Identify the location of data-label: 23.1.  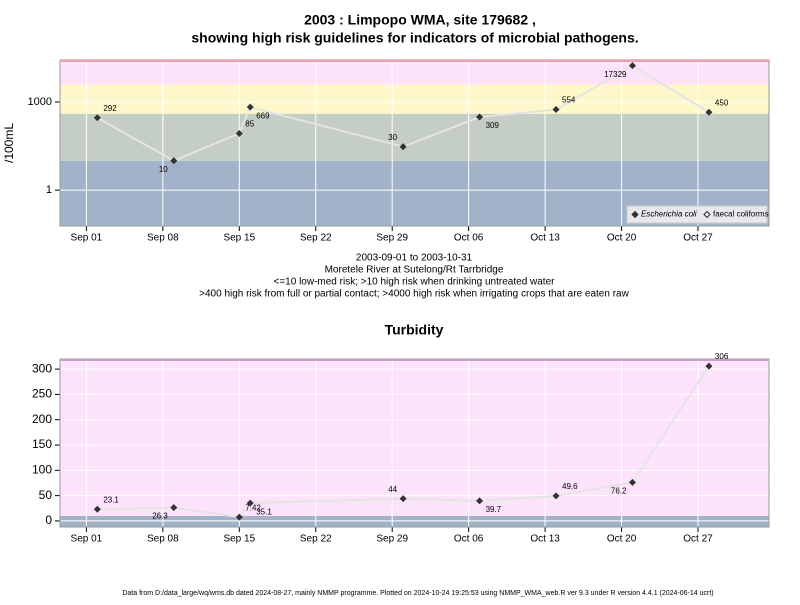
(111, 499).